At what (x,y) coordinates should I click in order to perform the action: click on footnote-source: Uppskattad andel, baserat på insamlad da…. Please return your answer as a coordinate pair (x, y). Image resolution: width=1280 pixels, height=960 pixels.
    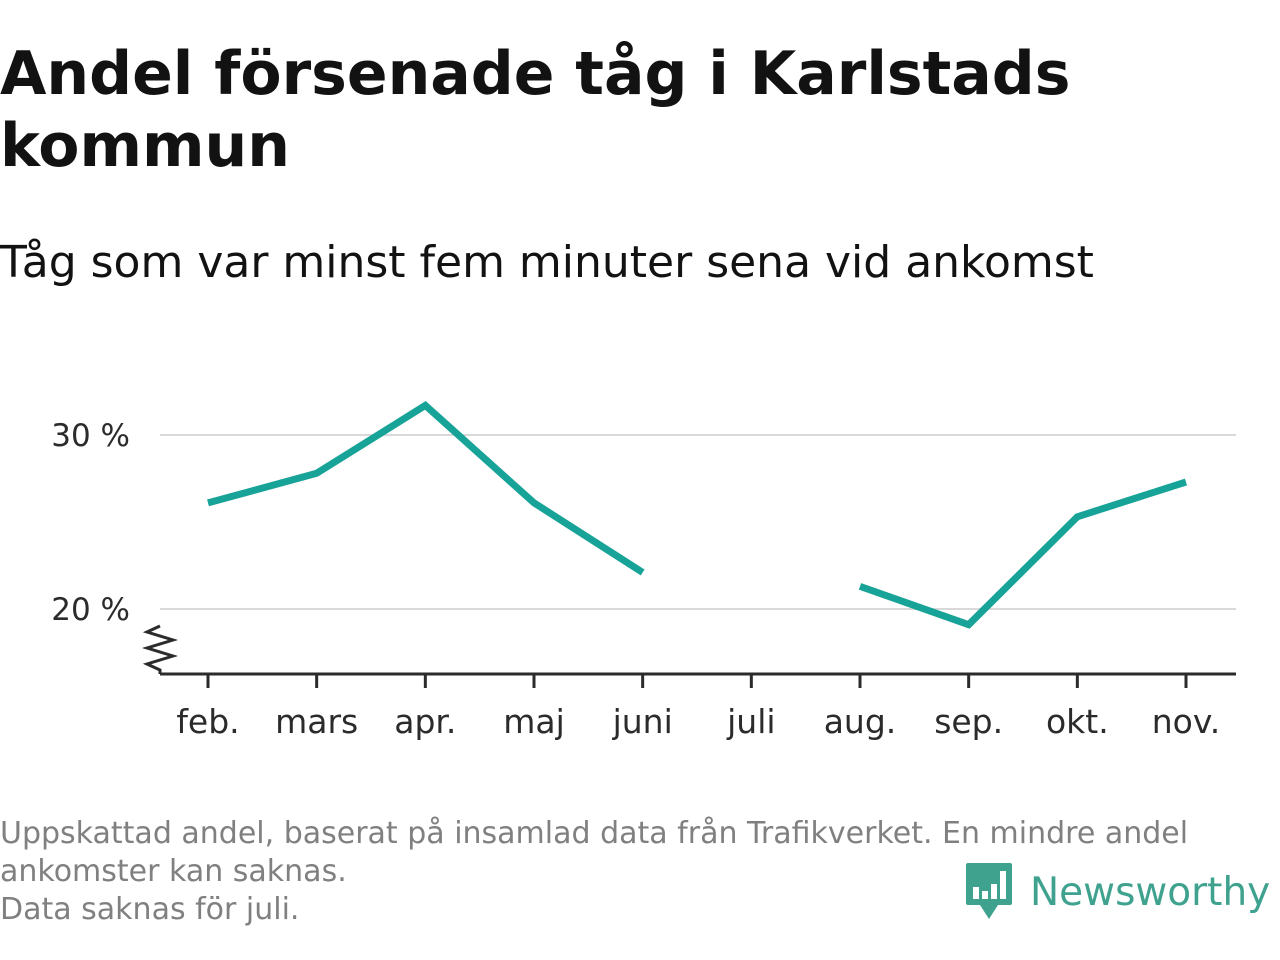
    Looking at the image, I should click on (594, 852).